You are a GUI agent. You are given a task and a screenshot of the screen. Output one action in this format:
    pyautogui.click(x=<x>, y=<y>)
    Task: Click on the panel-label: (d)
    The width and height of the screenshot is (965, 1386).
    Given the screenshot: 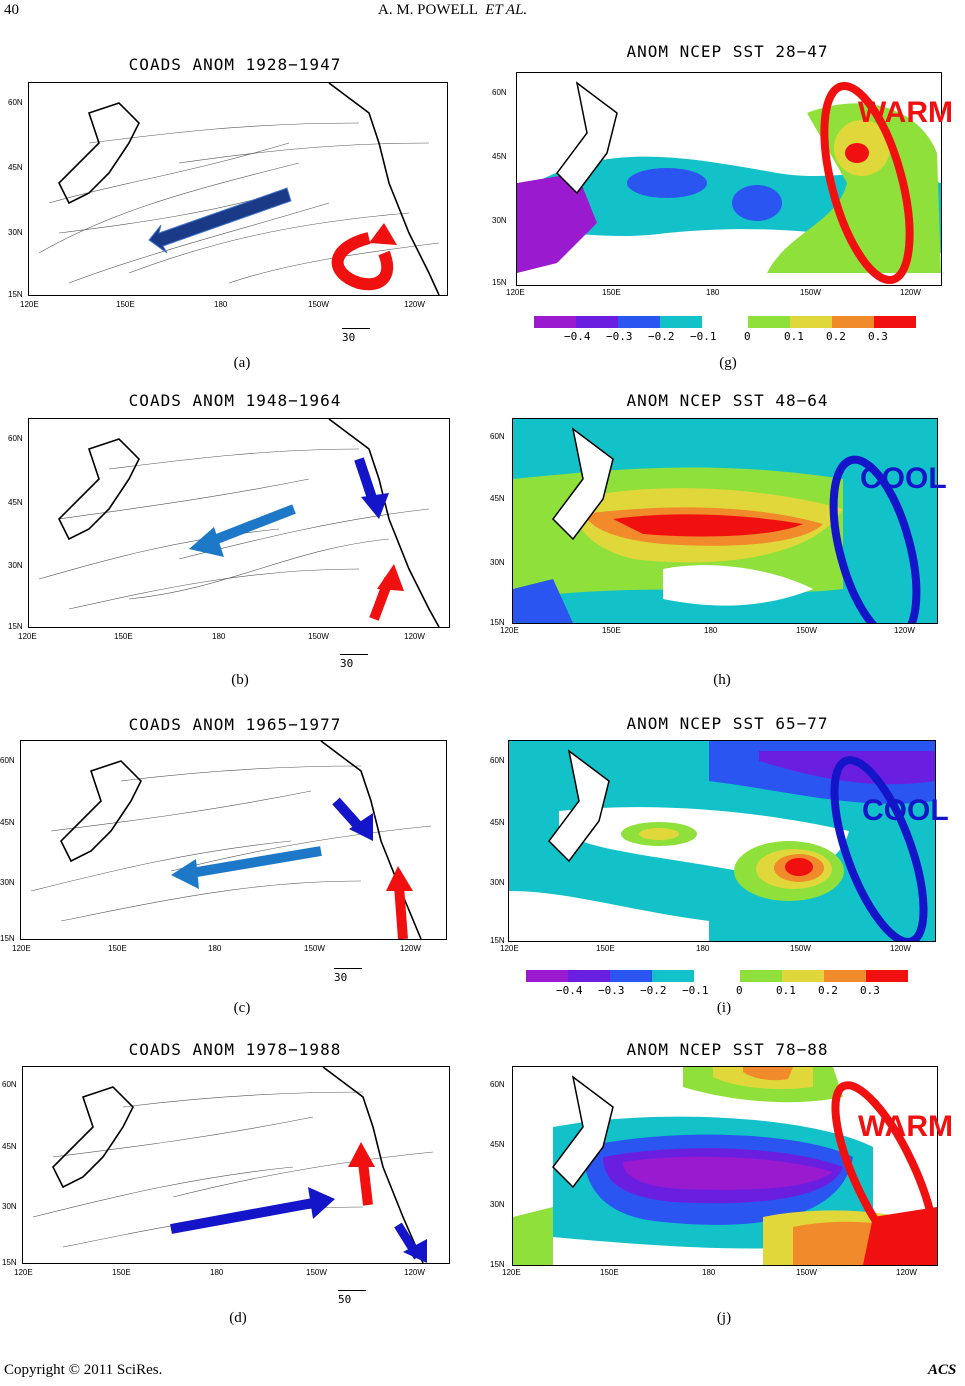 What is the action you would take?
    pyautogui.click(x=238, y=1318)
    